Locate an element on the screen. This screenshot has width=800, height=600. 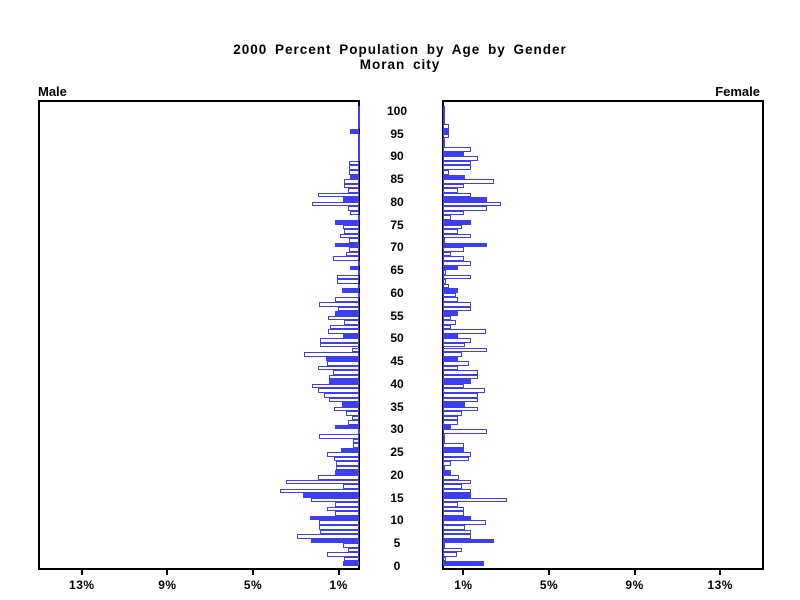
chart-subtitle: Moran city is located at coordinates (400, 64).